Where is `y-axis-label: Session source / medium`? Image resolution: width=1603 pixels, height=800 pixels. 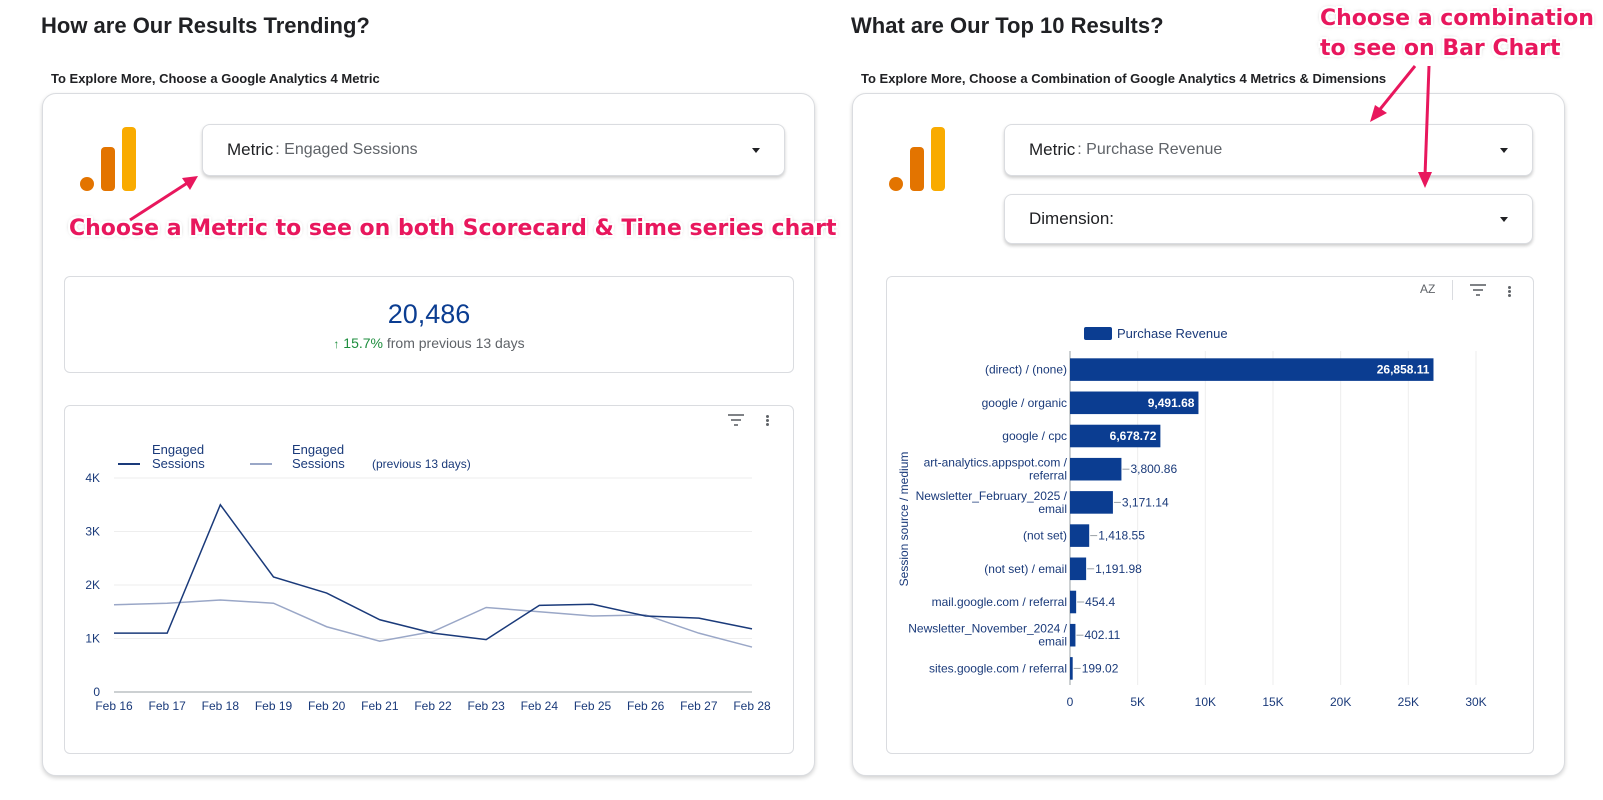
y-axis-label: Session source / medium is located at coordinates (904, 519).